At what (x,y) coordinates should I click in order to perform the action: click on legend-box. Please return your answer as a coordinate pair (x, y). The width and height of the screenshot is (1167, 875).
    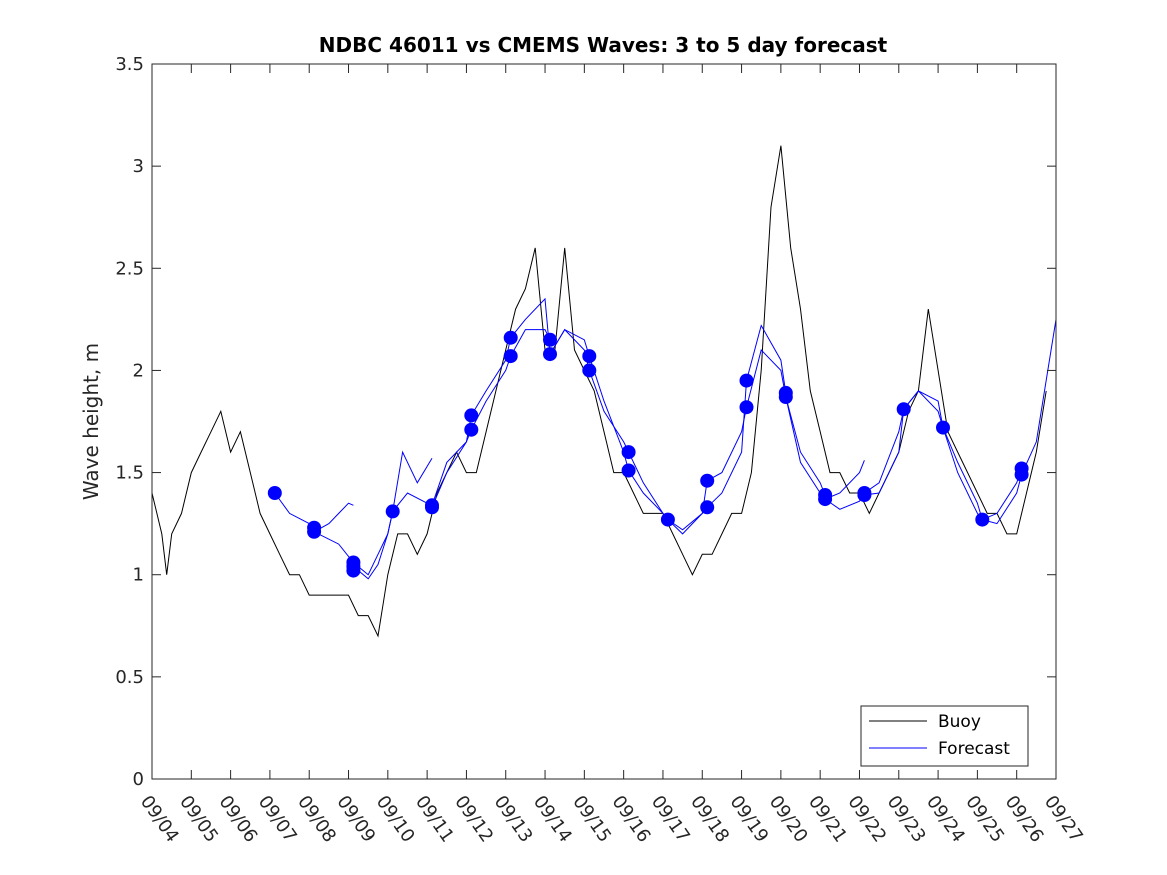
    Looking at the image, I should click on (944, 736).